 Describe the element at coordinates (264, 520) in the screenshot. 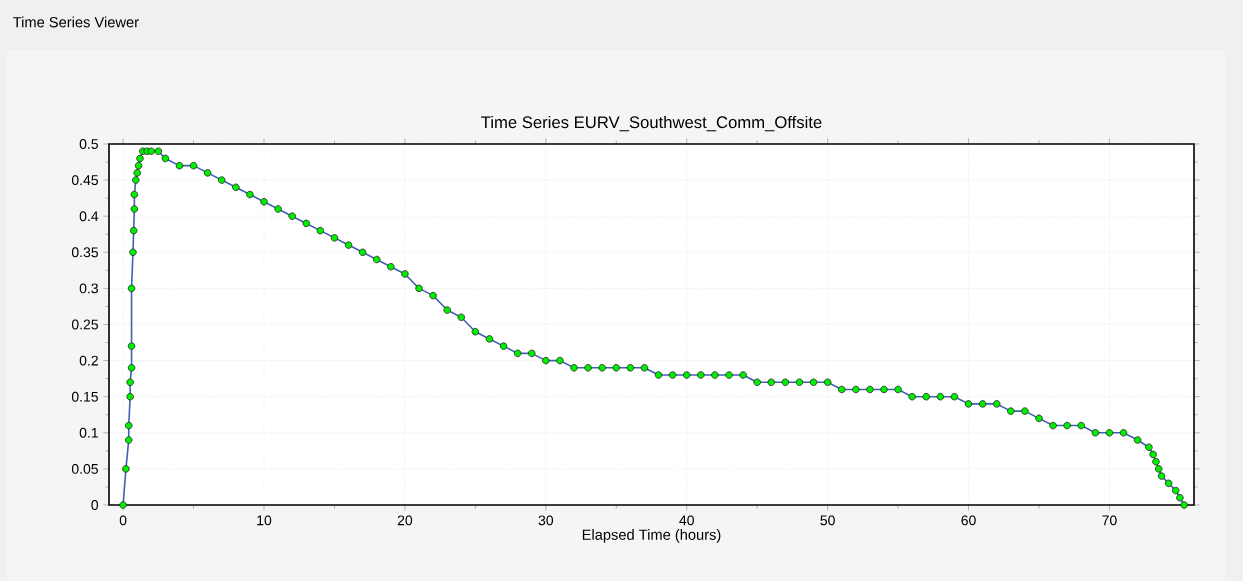

I see `x-tick-label: 10` at that location.